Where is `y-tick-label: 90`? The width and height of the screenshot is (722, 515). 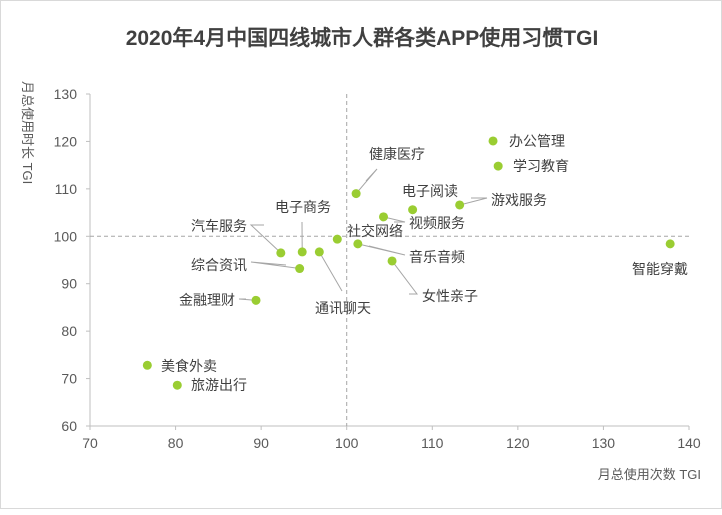
y-tick-label: 90 is located at coordinates (69, 284).